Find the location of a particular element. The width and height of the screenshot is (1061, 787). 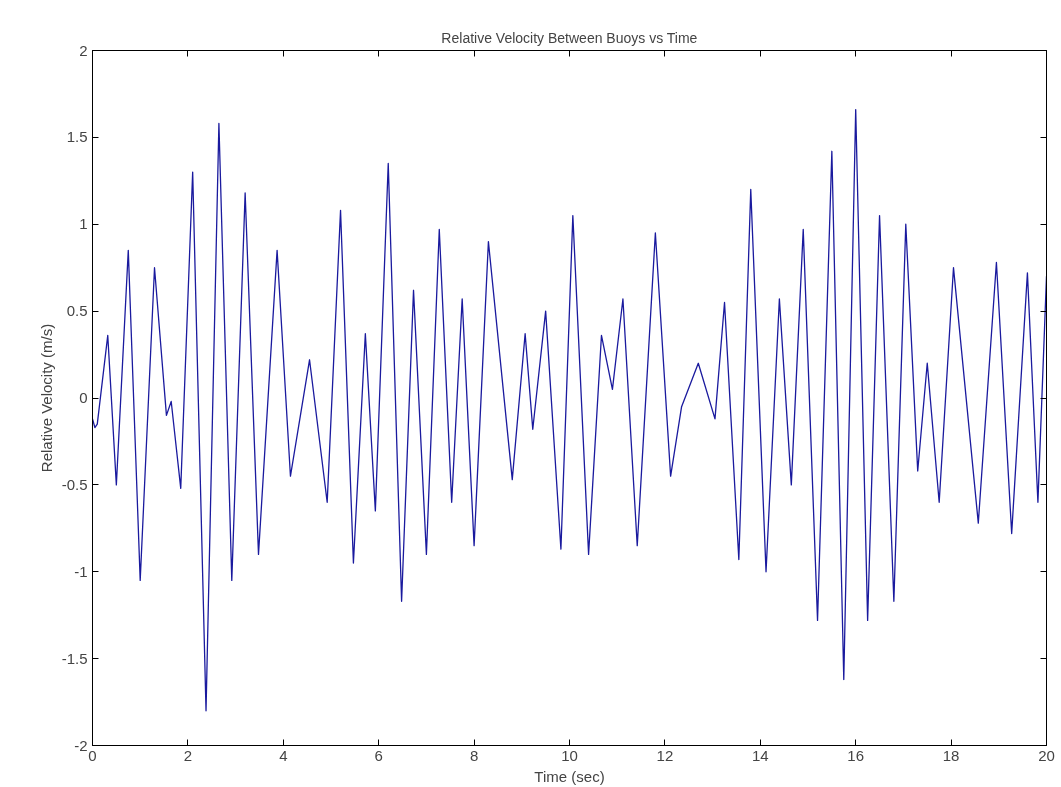

y-tick-label: -1.5 is located at coordinates (74, 658).